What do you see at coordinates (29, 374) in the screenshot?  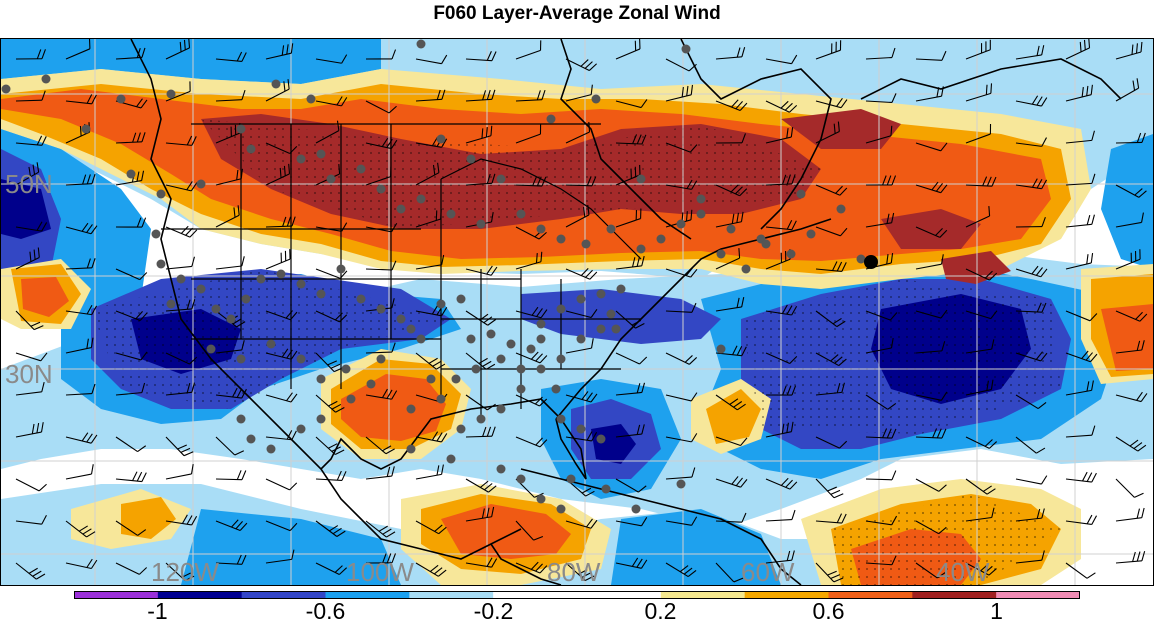 I see `lat-label-30n: 30N` at bounding box center [29, 374].